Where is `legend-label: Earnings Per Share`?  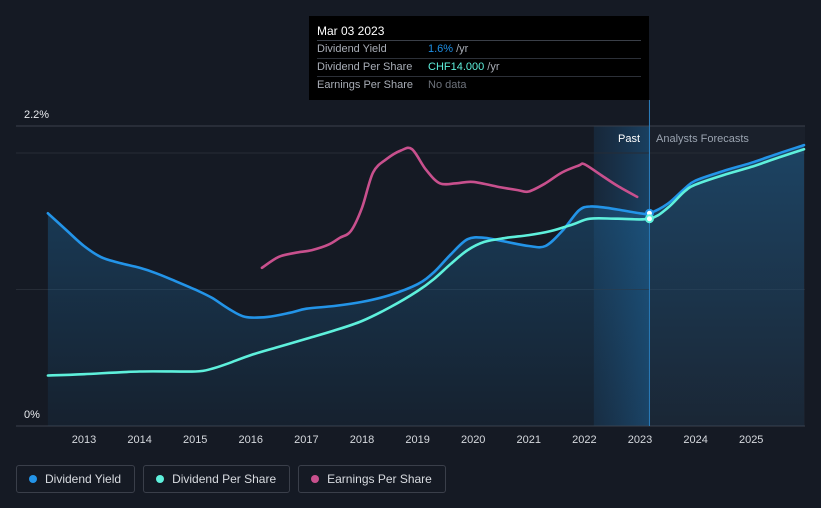 legend-label: Earnings Per Share is located at coordinates (379, 479).